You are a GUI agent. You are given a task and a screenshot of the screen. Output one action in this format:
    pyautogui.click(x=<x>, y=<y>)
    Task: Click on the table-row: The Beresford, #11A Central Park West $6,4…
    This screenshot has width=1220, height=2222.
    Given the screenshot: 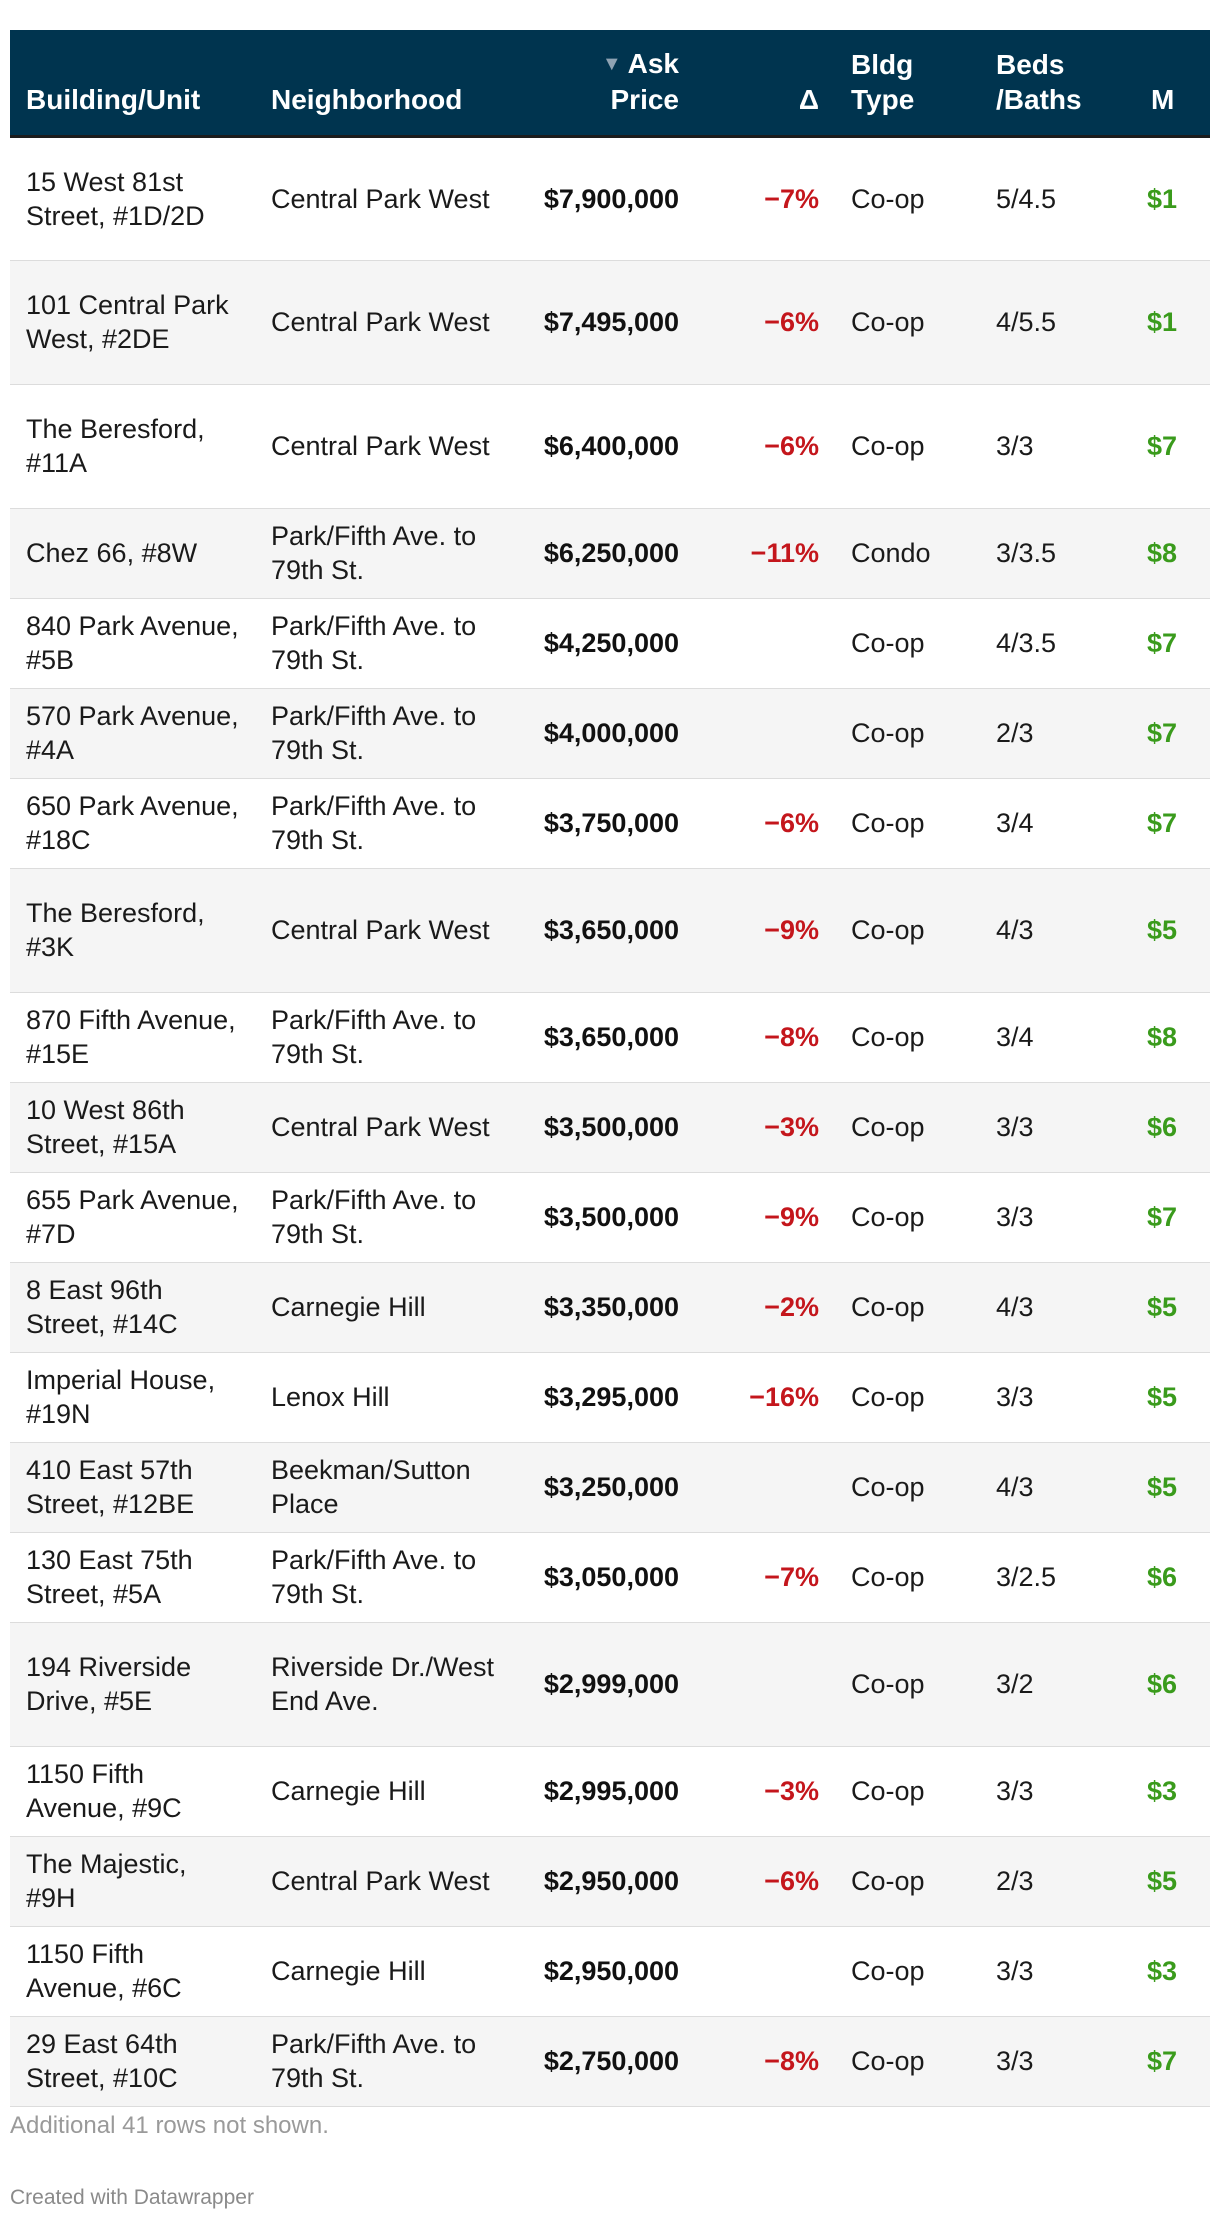 What is the action you would take?
    pyautogui.click(x=610, y=446)
    